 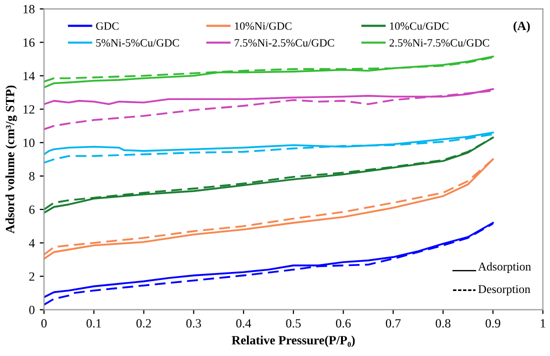 I want to click on x-tick-label: 0.9, so click(x=493, y=323).